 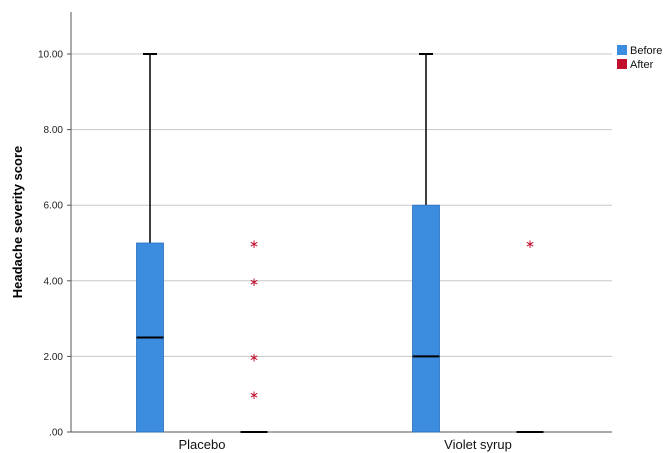 What do you see at coordinates (622, 64) in the screenshot?
I see `legend-swatch-after` at bounding box center [622, 64].